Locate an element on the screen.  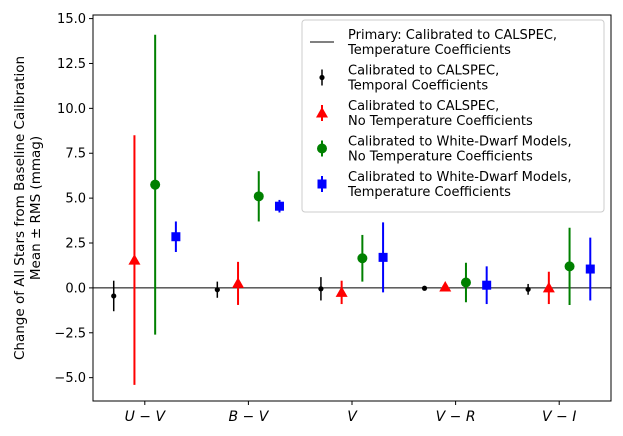
y-tick-label: 12.5 is located at coordinates (71, 64).